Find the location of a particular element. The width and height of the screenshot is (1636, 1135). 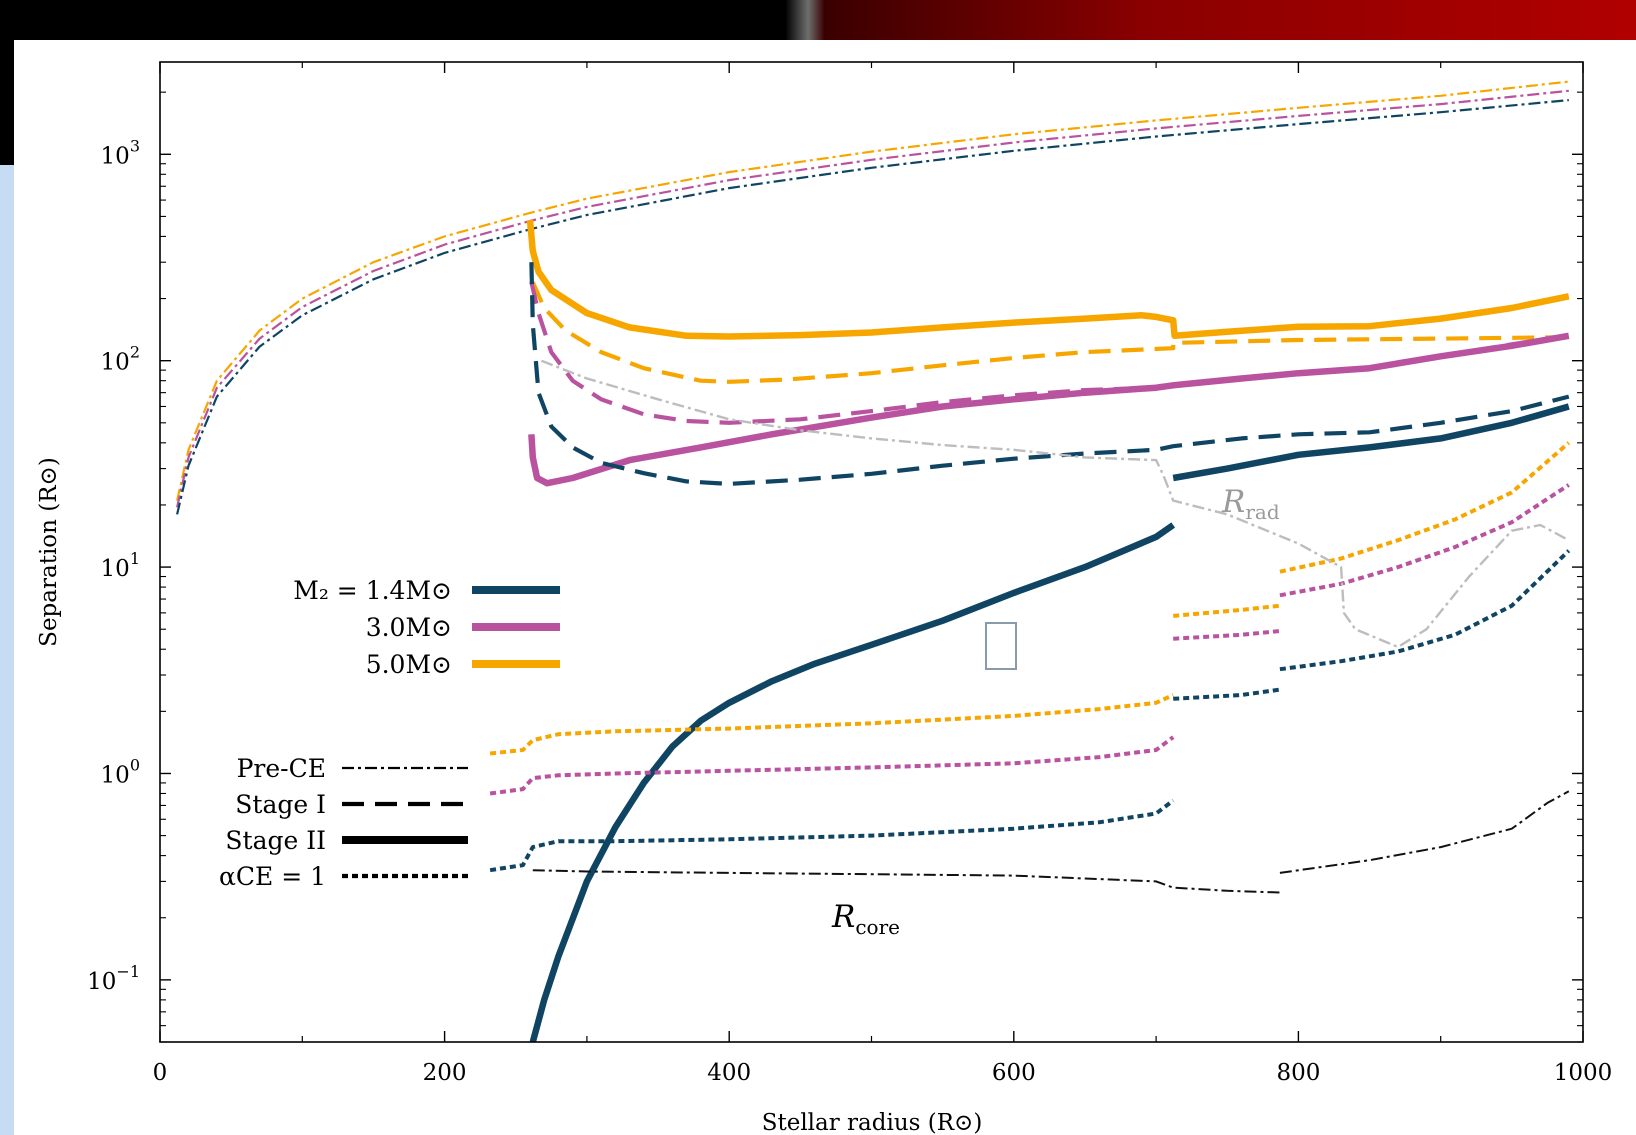

legend-style-label: Pre-CE is located at coordinates (281, 768).